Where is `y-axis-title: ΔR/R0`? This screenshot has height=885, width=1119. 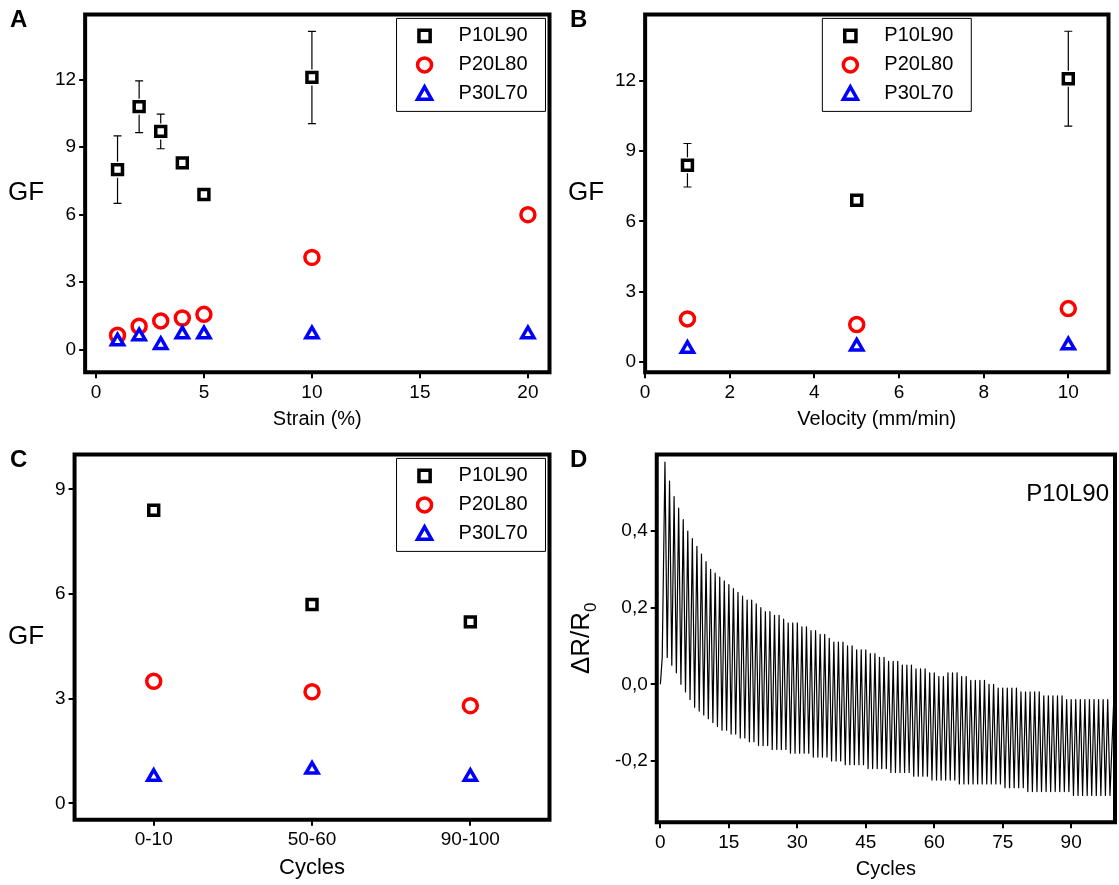 y-axis-title: ΔR/R0 is located at coordinates (582, 638).